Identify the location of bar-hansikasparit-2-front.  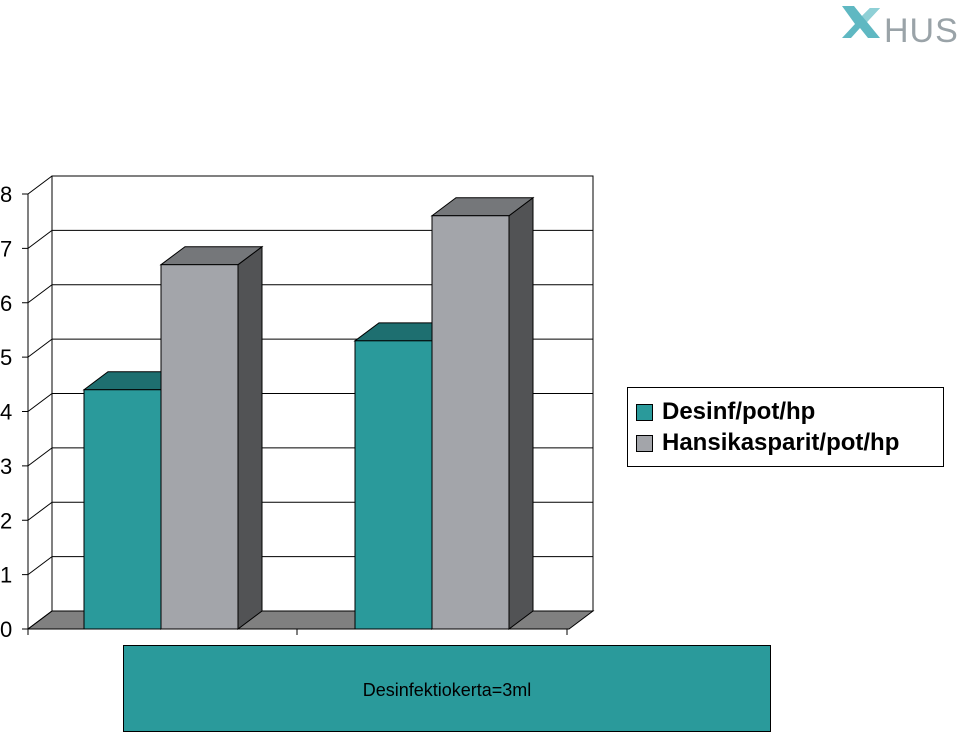
(470, 422).